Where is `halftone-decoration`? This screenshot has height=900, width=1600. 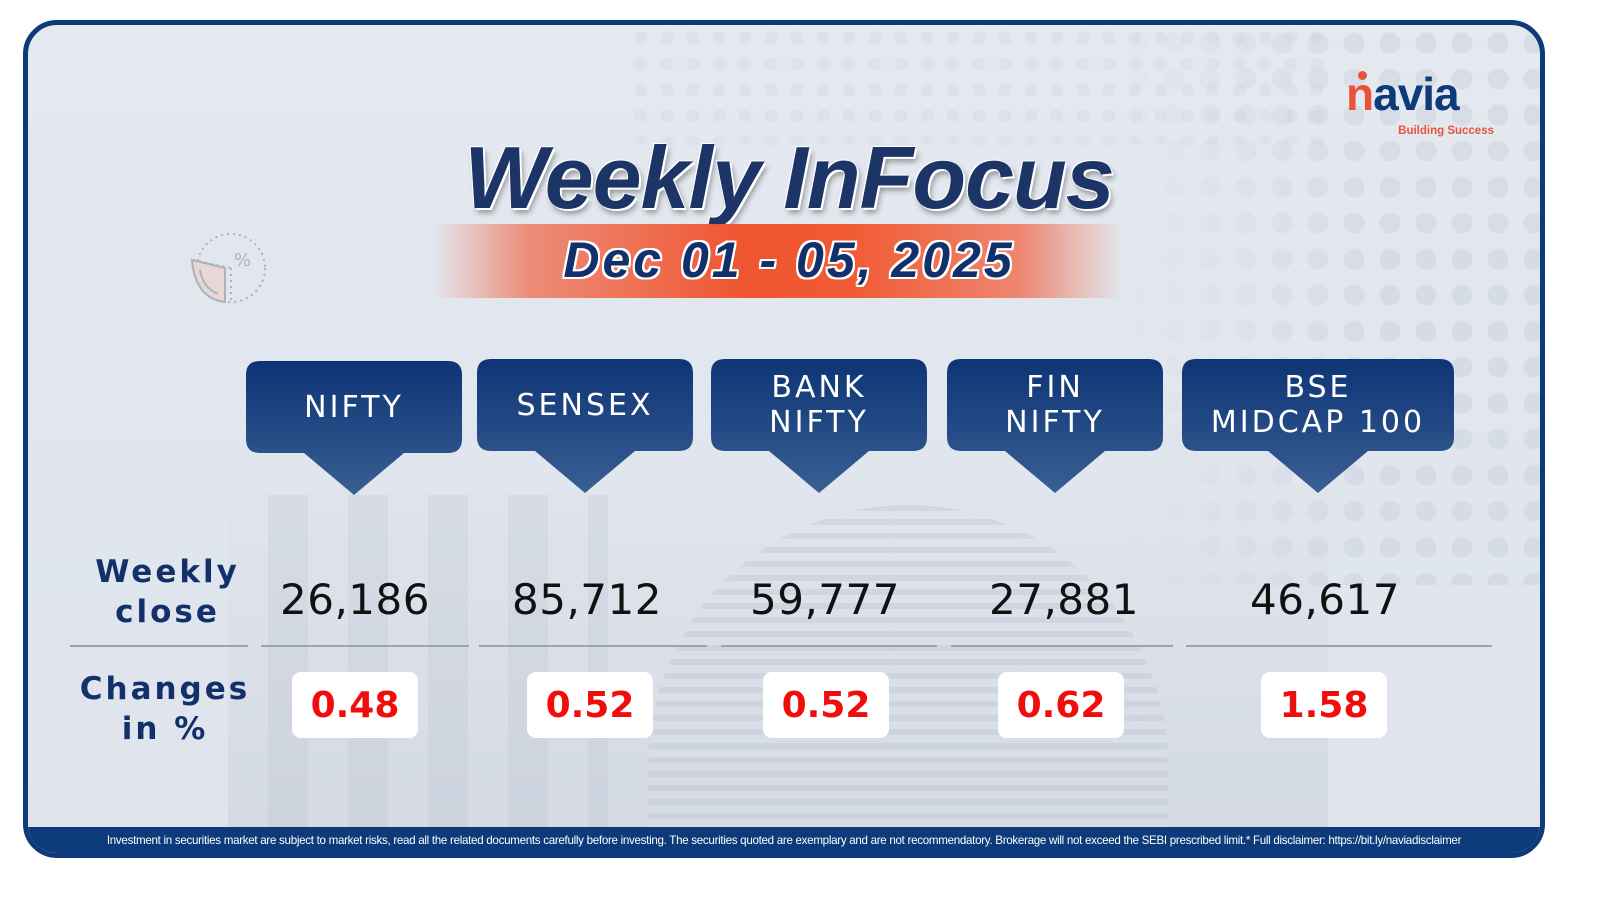
halftone-decoration is located at coordinates (978, 85).